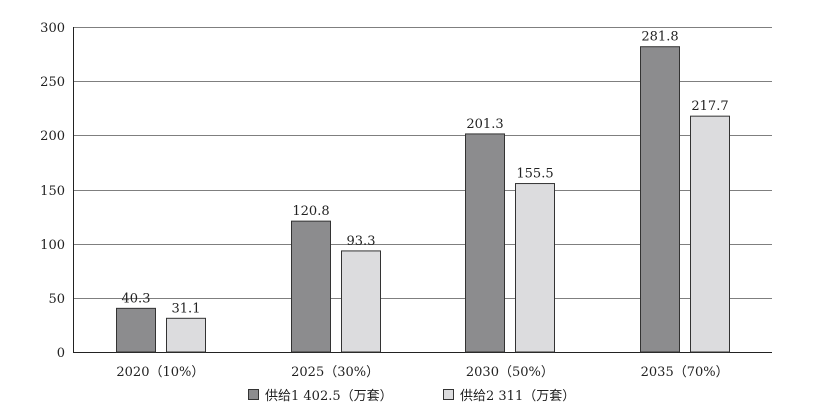  Describe the element at coordinates (448, 394) in the screenshot. I see `legend-swatch-series2` at that location.